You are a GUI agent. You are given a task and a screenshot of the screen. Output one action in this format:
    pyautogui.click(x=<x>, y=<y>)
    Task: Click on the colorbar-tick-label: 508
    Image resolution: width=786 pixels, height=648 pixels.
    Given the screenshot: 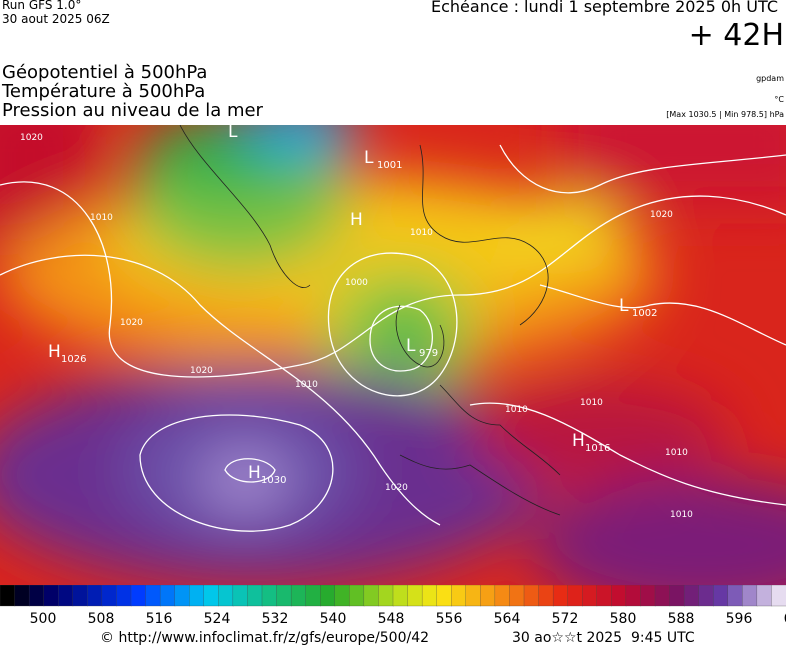 What is the action you would take?
    pyautogui.click(x=101, y=618)
    